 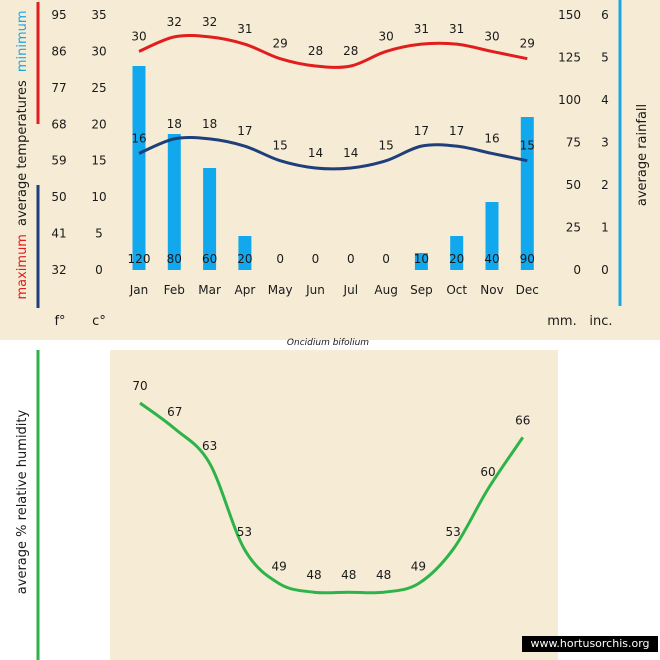 What do you see at coordinates (139, 386) in the screenshot?
I see `humidity-label-jan: 70` at bounding box center [139, 386].